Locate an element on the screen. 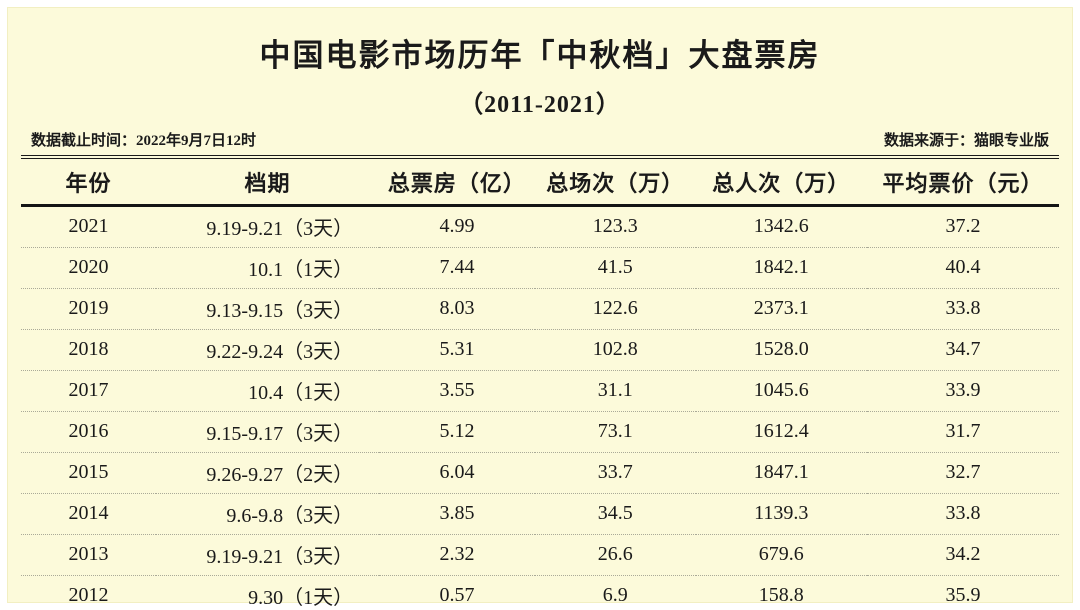  table-row: 2021 9.19-9.21（3天） 4.99 123.3 1342.6 37.2 is located at coordinates (540, 227).